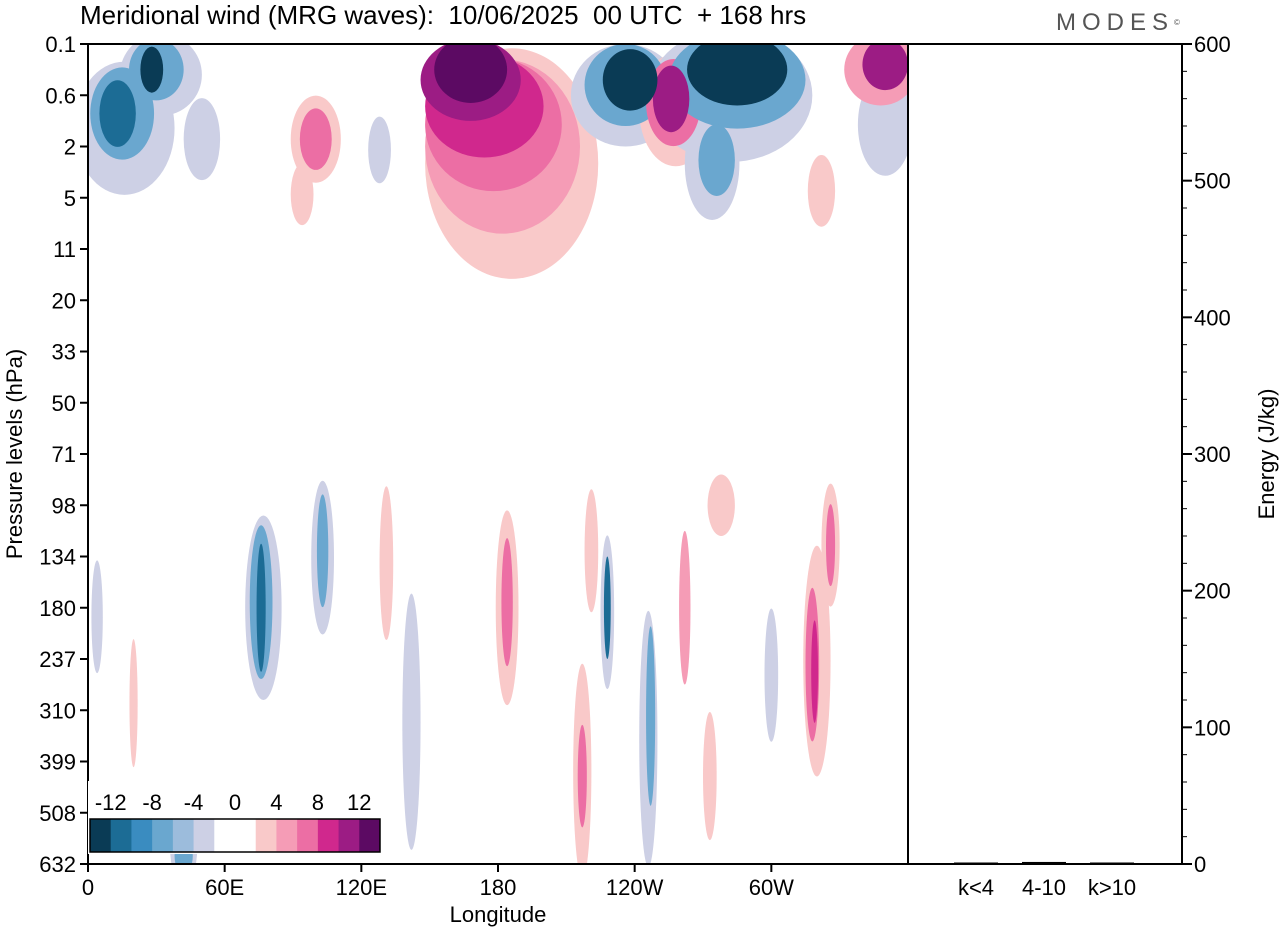 The width and height of the screenshot is (1280, 930). I want to click on energy-axis-title: Energy (J/kg), so click(1266, 454).